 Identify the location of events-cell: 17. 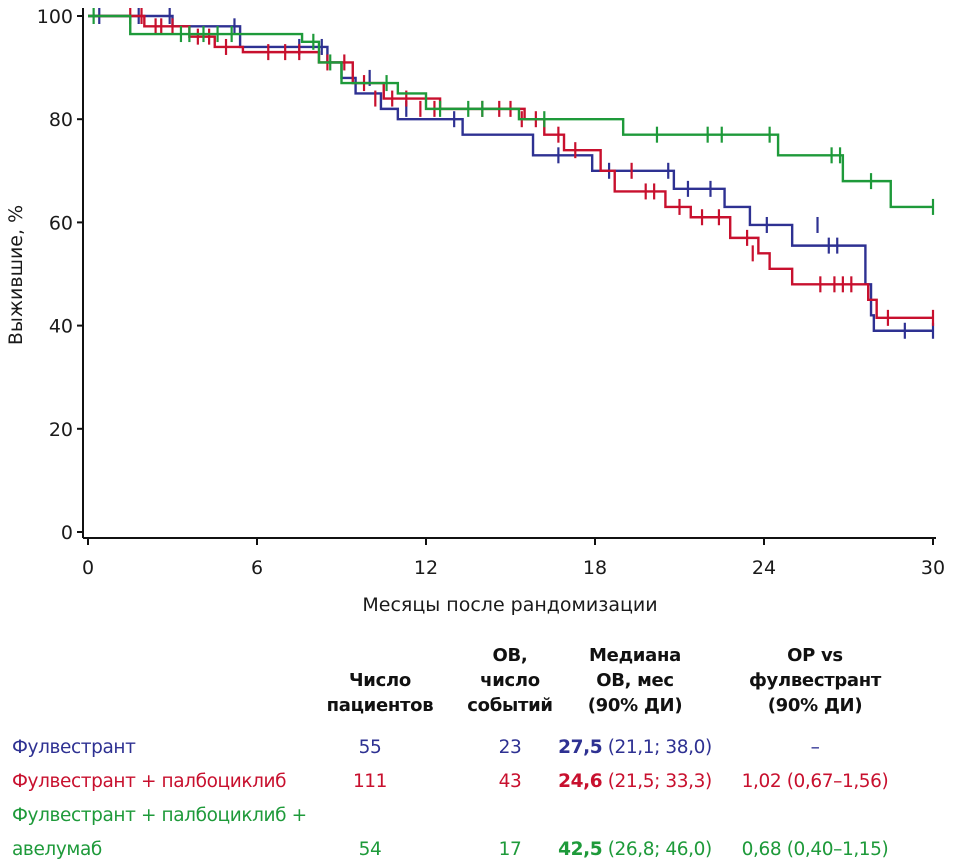
(510, 849).